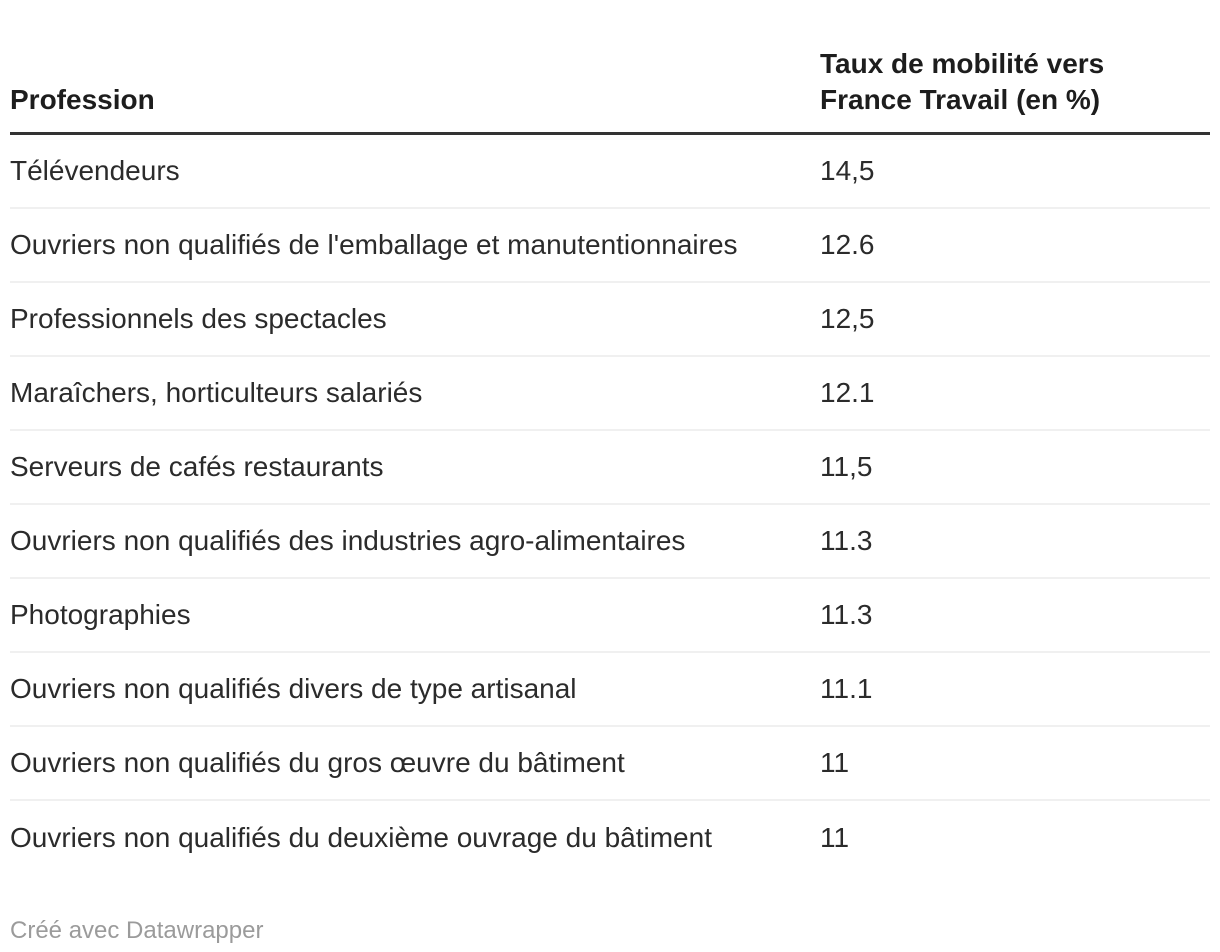 This screenshot has height=952, width=1220. I want to click on mobility-rate-cell: 11.1, so click(846, 688).